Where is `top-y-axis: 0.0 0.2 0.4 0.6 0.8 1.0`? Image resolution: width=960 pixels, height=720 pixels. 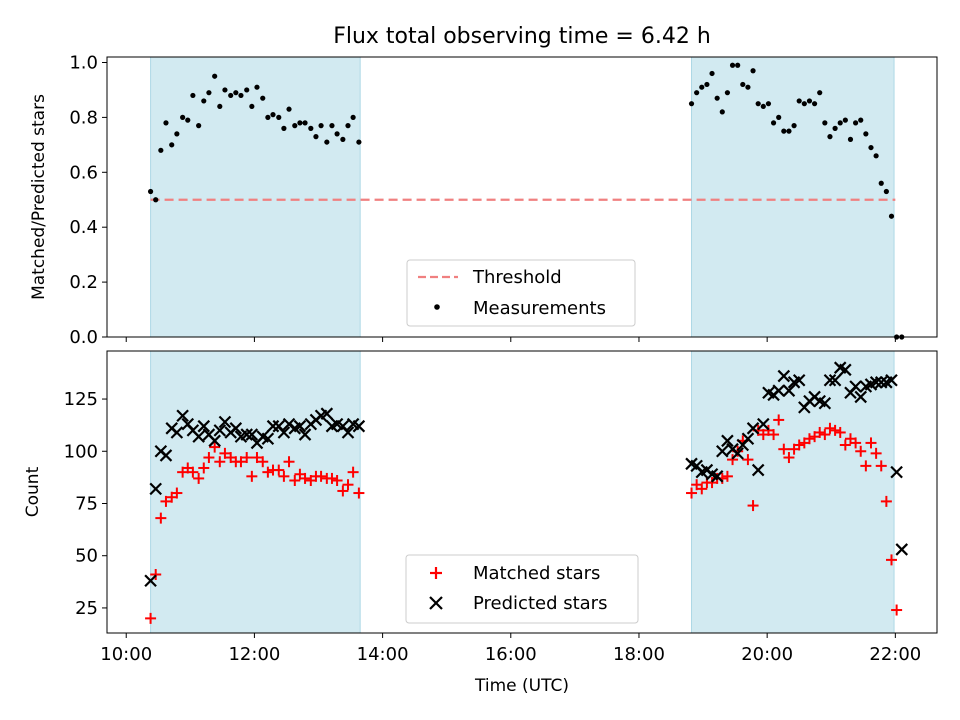 top-y-axis: 0.0 0.2 0.4 0.6 0.8 1.0 is located at coordinates (88, 200).